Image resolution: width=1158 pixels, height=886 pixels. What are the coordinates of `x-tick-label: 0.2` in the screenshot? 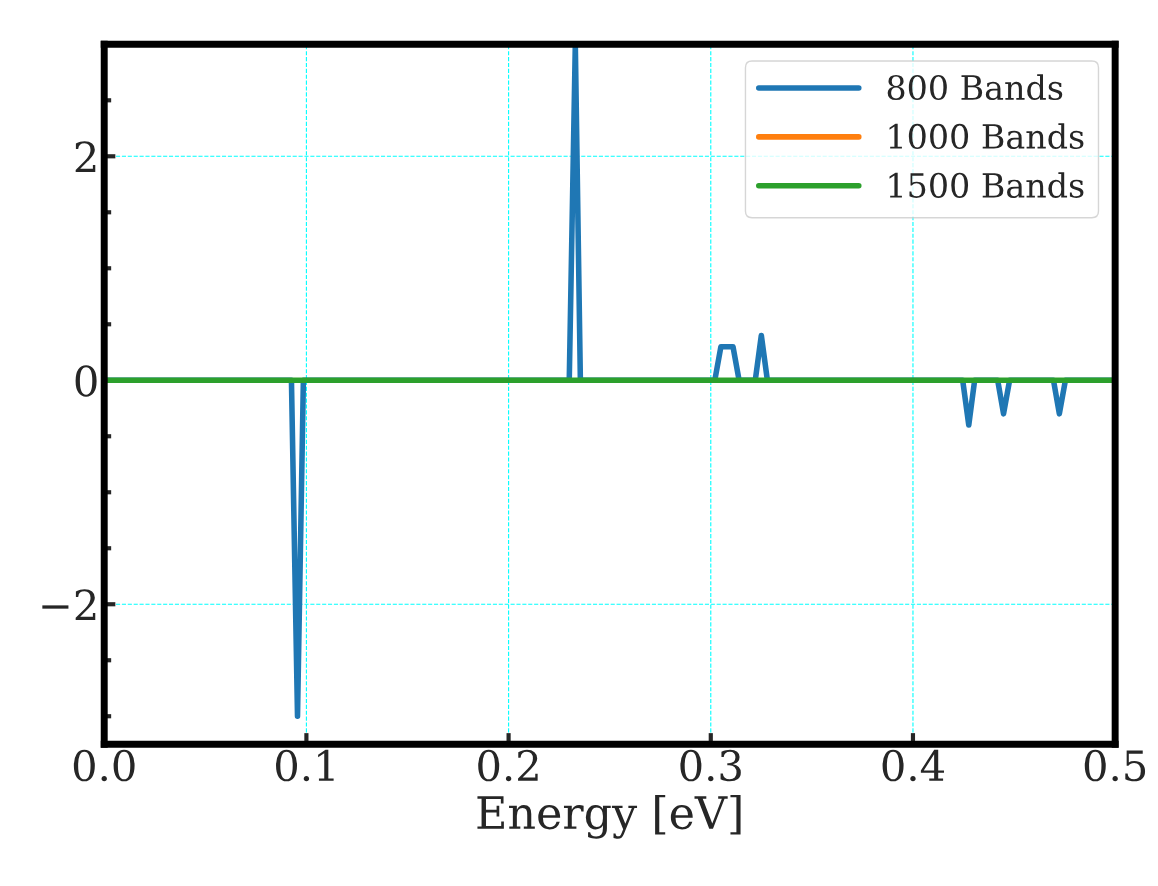 It's located at (508, 765).